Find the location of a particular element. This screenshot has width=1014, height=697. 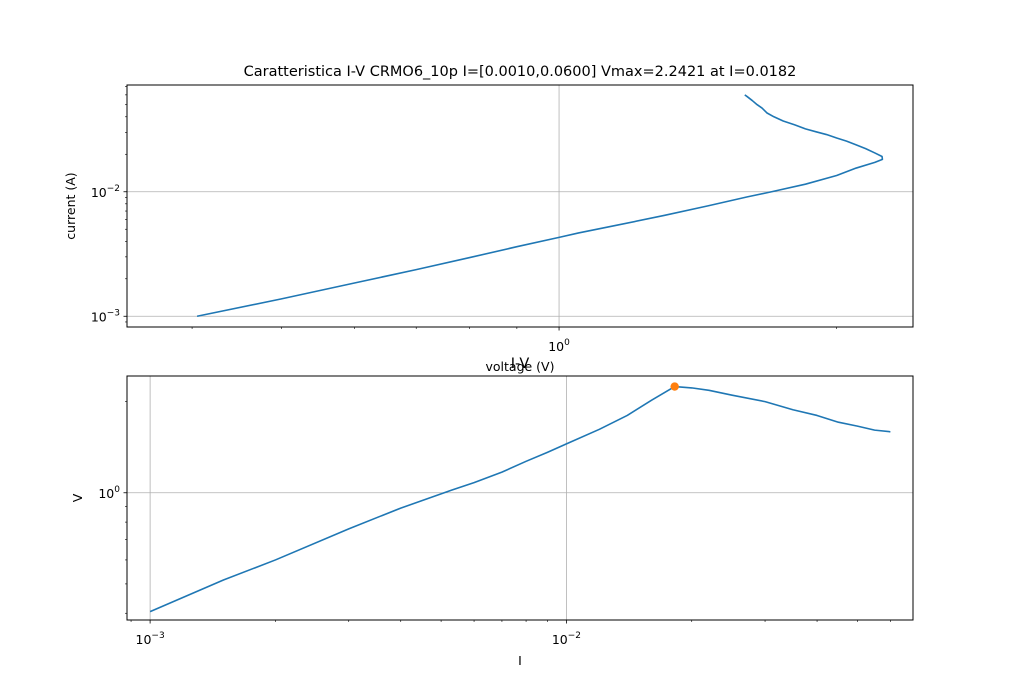

x-tick-label: 10⁻² is located at coordinates (566, 639).